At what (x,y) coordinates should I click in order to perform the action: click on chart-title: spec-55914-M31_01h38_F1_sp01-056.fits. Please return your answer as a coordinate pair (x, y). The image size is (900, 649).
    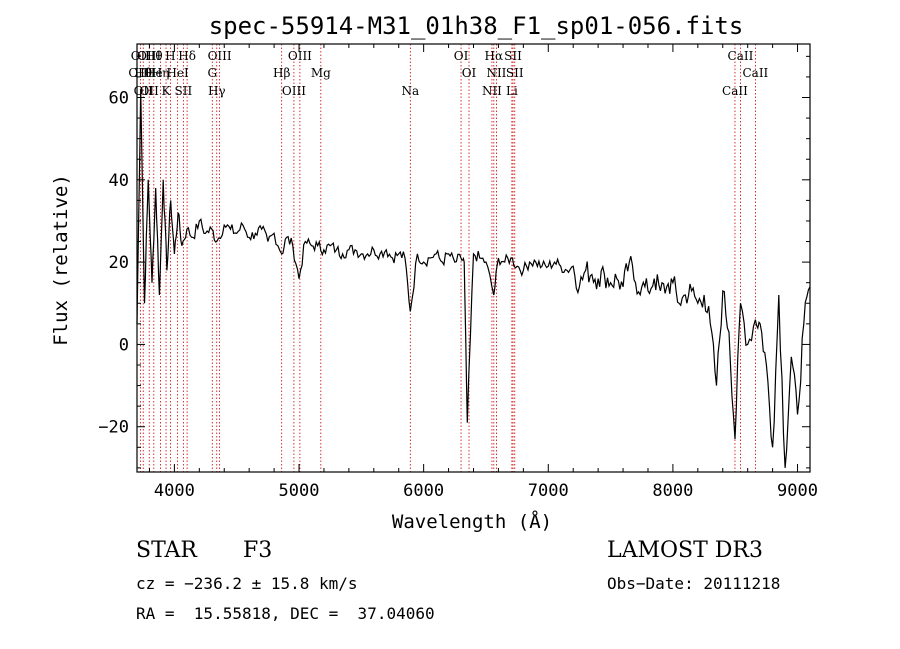
    Looking at the image, I should click on (476, 26).